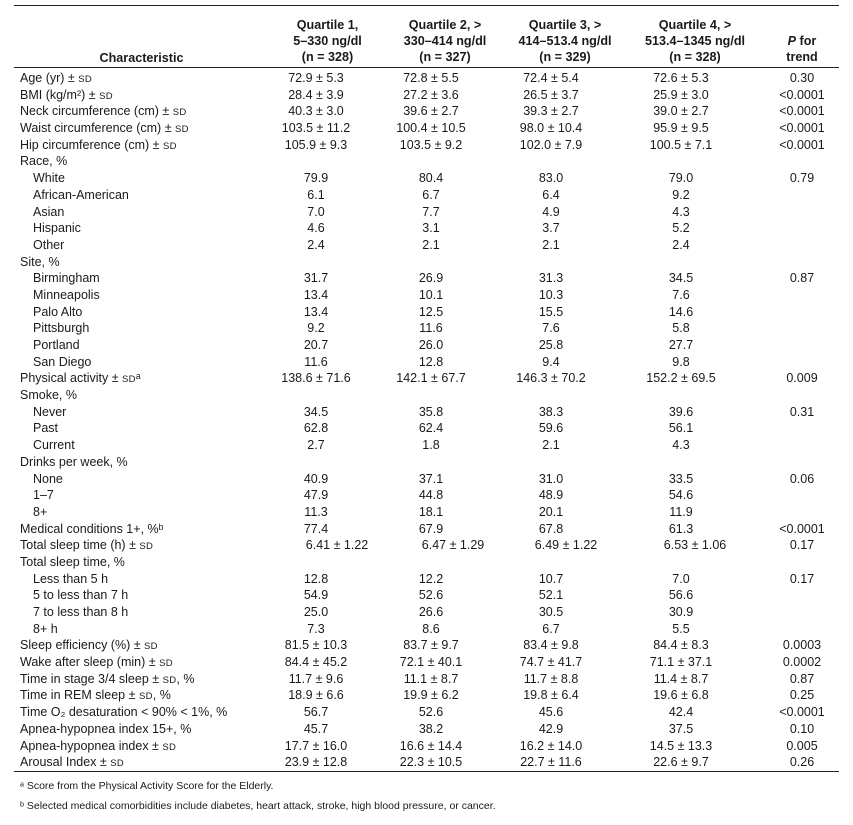 The height and width of the screenshot is (825, 853). Describe the element at coordinates (431, 228) in the screenshot. I see `quartile-2-cell: 3.1` at that location.